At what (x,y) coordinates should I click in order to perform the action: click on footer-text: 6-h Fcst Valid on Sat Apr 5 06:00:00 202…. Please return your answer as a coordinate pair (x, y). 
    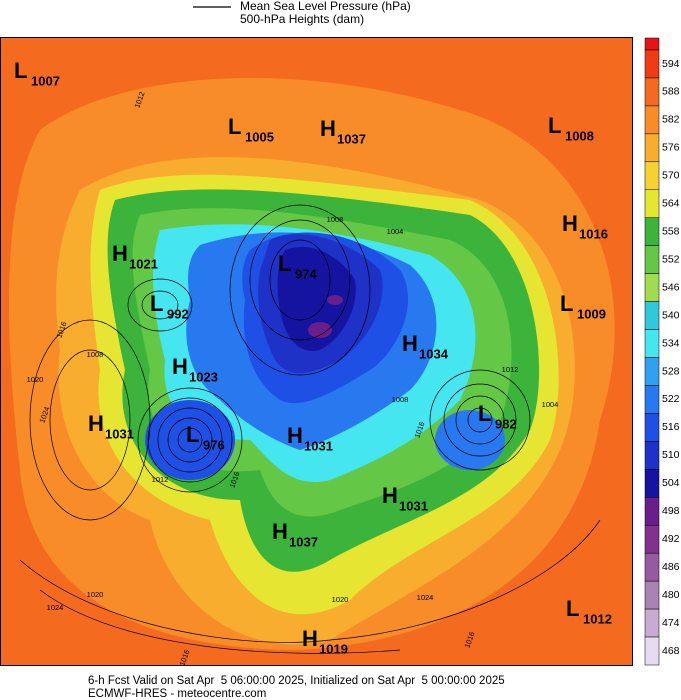
    Looking at the image, I should click on (296, 681).